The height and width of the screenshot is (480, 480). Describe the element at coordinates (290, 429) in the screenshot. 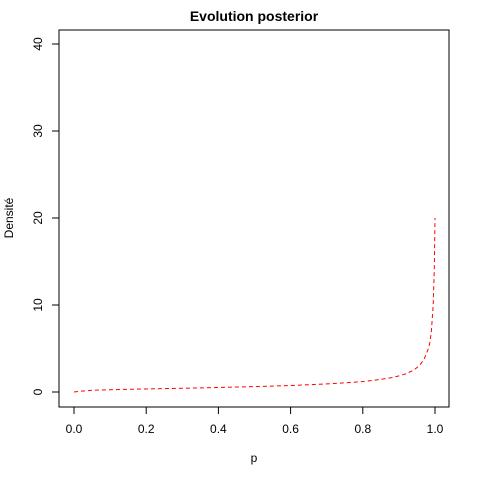

I see `x-tick-label: 0.6` at that location.